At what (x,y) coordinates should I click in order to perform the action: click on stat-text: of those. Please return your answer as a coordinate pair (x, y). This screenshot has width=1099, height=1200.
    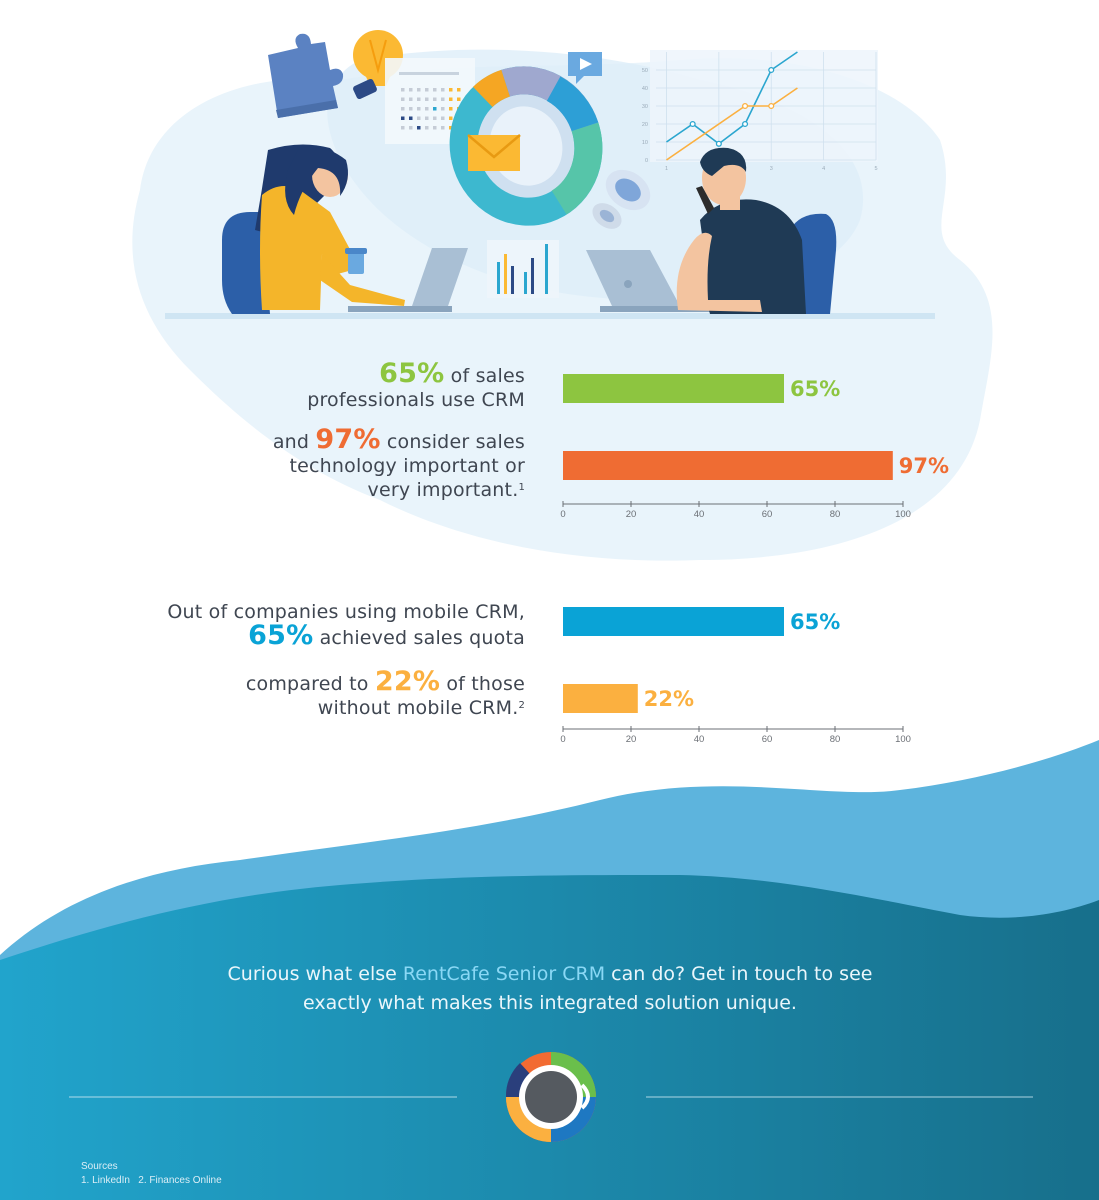
    Looking at the image, I should click on (482, 684).